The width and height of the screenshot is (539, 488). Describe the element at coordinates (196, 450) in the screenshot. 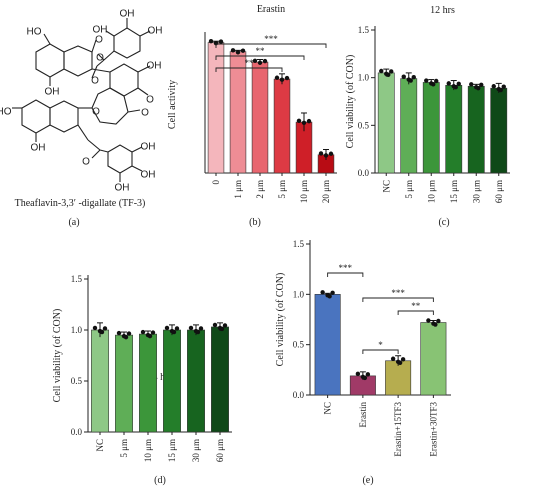

I see `x-tick-label: 30 μm` at that location.